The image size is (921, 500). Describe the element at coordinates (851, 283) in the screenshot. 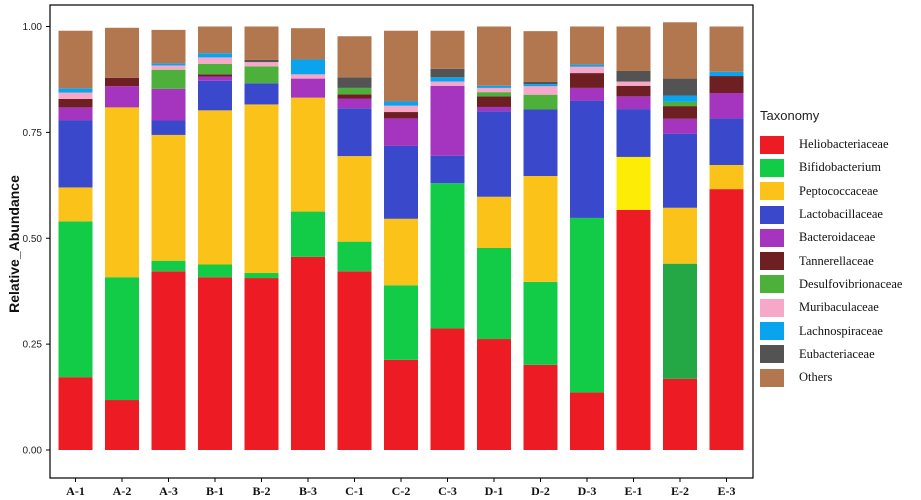

I see `legend-label: Desulfovibrionaceae` at that location.